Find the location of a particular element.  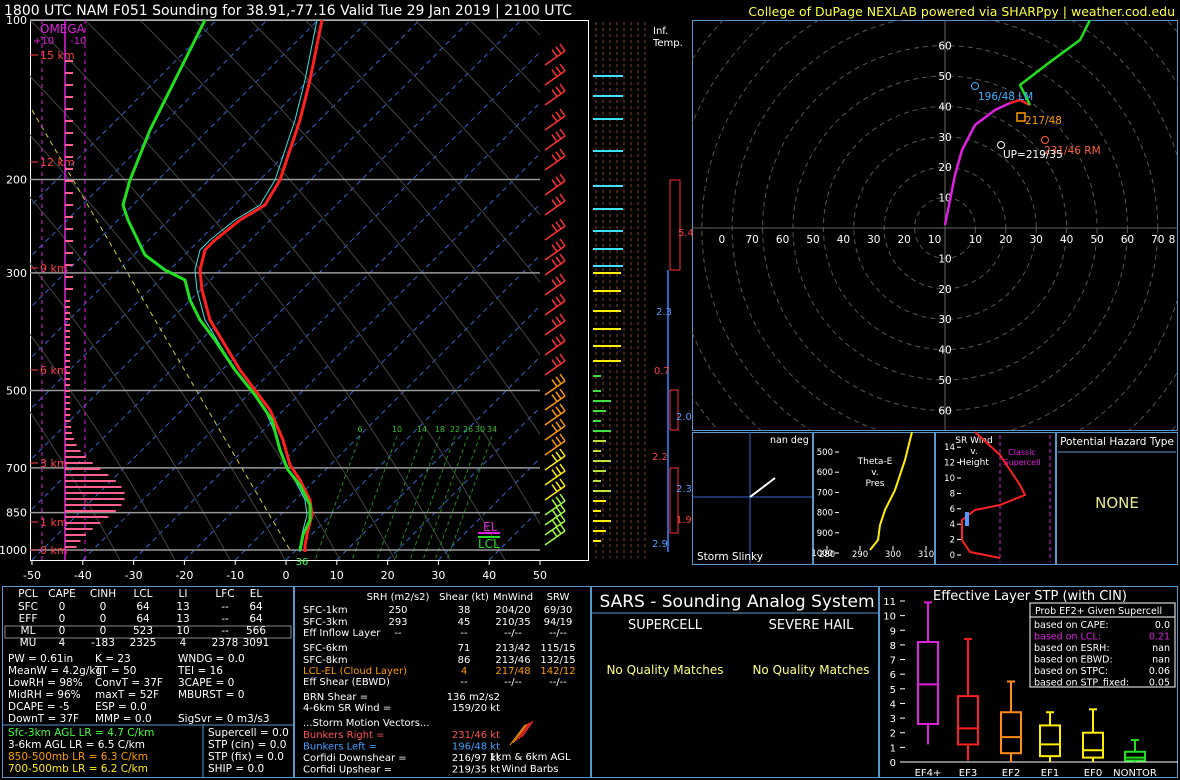

lm-label: 196/48 LM is located at coordinates (1005, 97).